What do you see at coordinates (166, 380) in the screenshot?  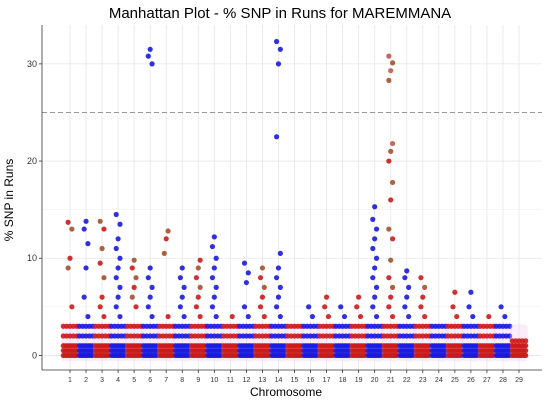 I see `x-tick-label: 7` at bounding box center [166, 380].